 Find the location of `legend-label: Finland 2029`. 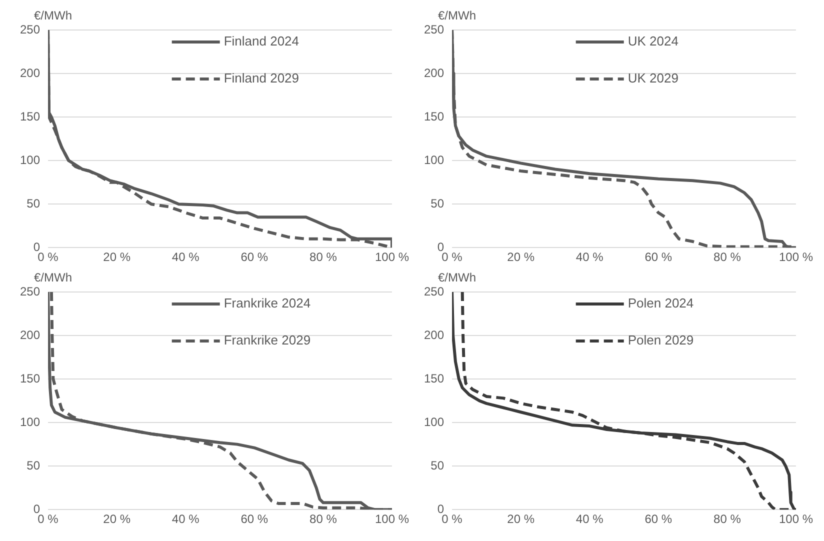

legend-label: Finland 2029 is located at coordinates (262, 78).